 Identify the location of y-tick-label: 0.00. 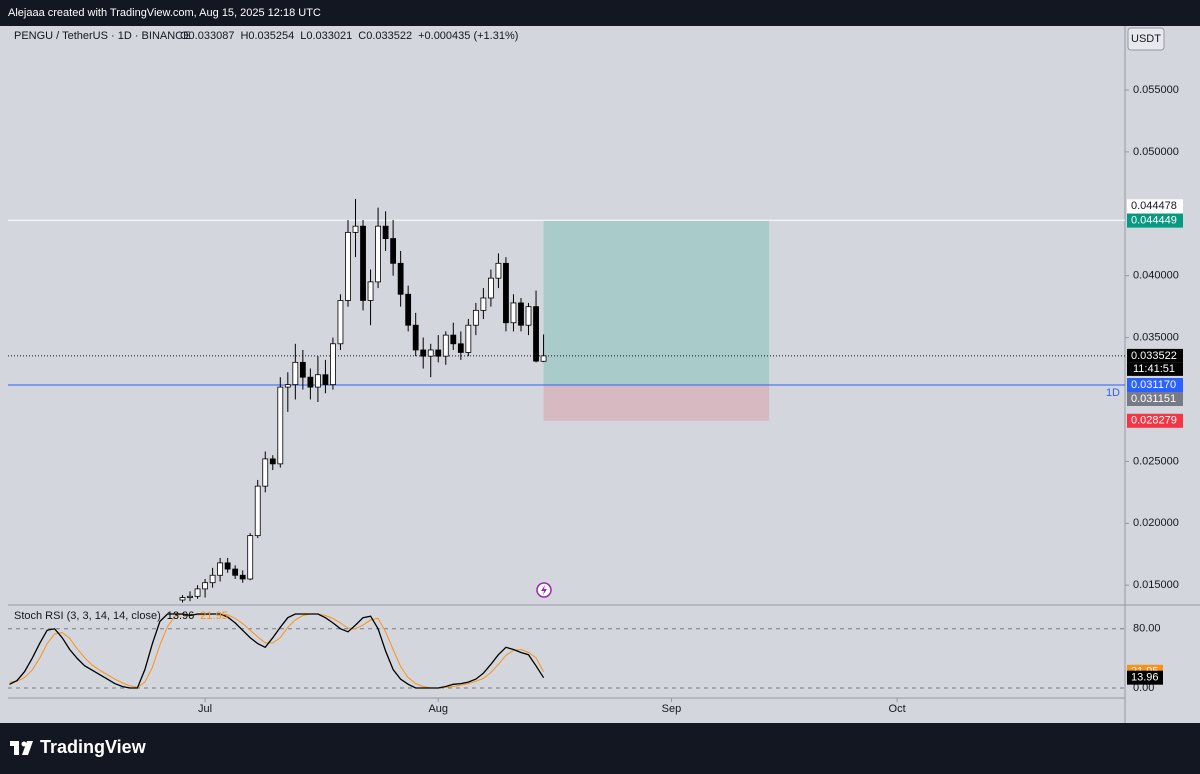
(1143, 688).